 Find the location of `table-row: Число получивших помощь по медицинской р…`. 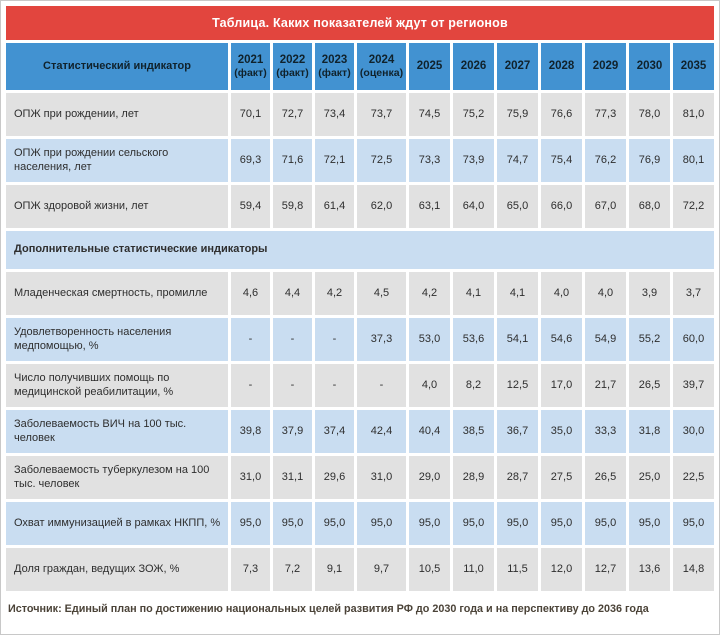

table-row: Число получивших помощь по медицинской р… is located at coordinates (360, 385).